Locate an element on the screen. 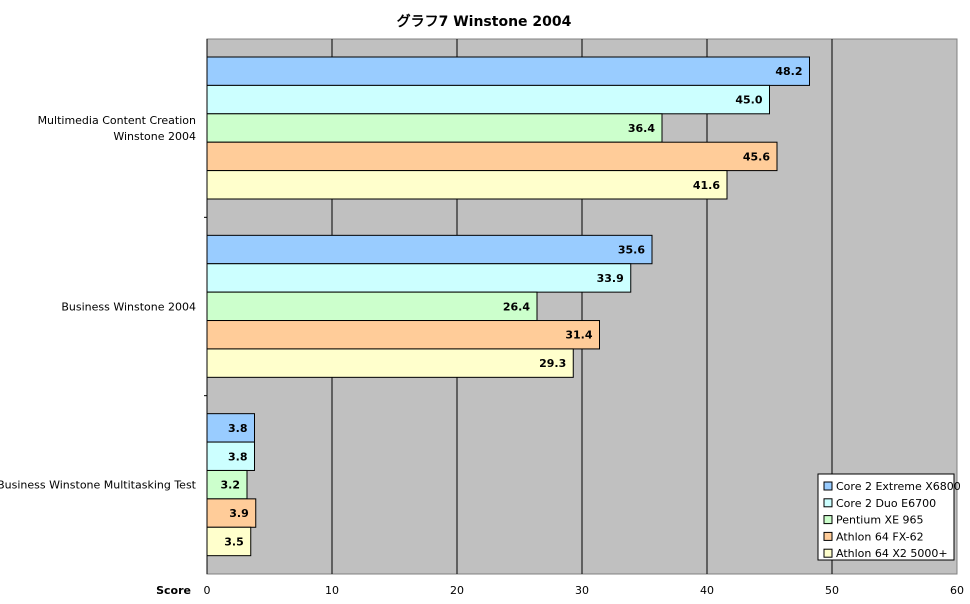 The width and height of the screenshot is (970, 604). category-label: Business Winstone Multitasking Test is located at coordinates (98, 485).